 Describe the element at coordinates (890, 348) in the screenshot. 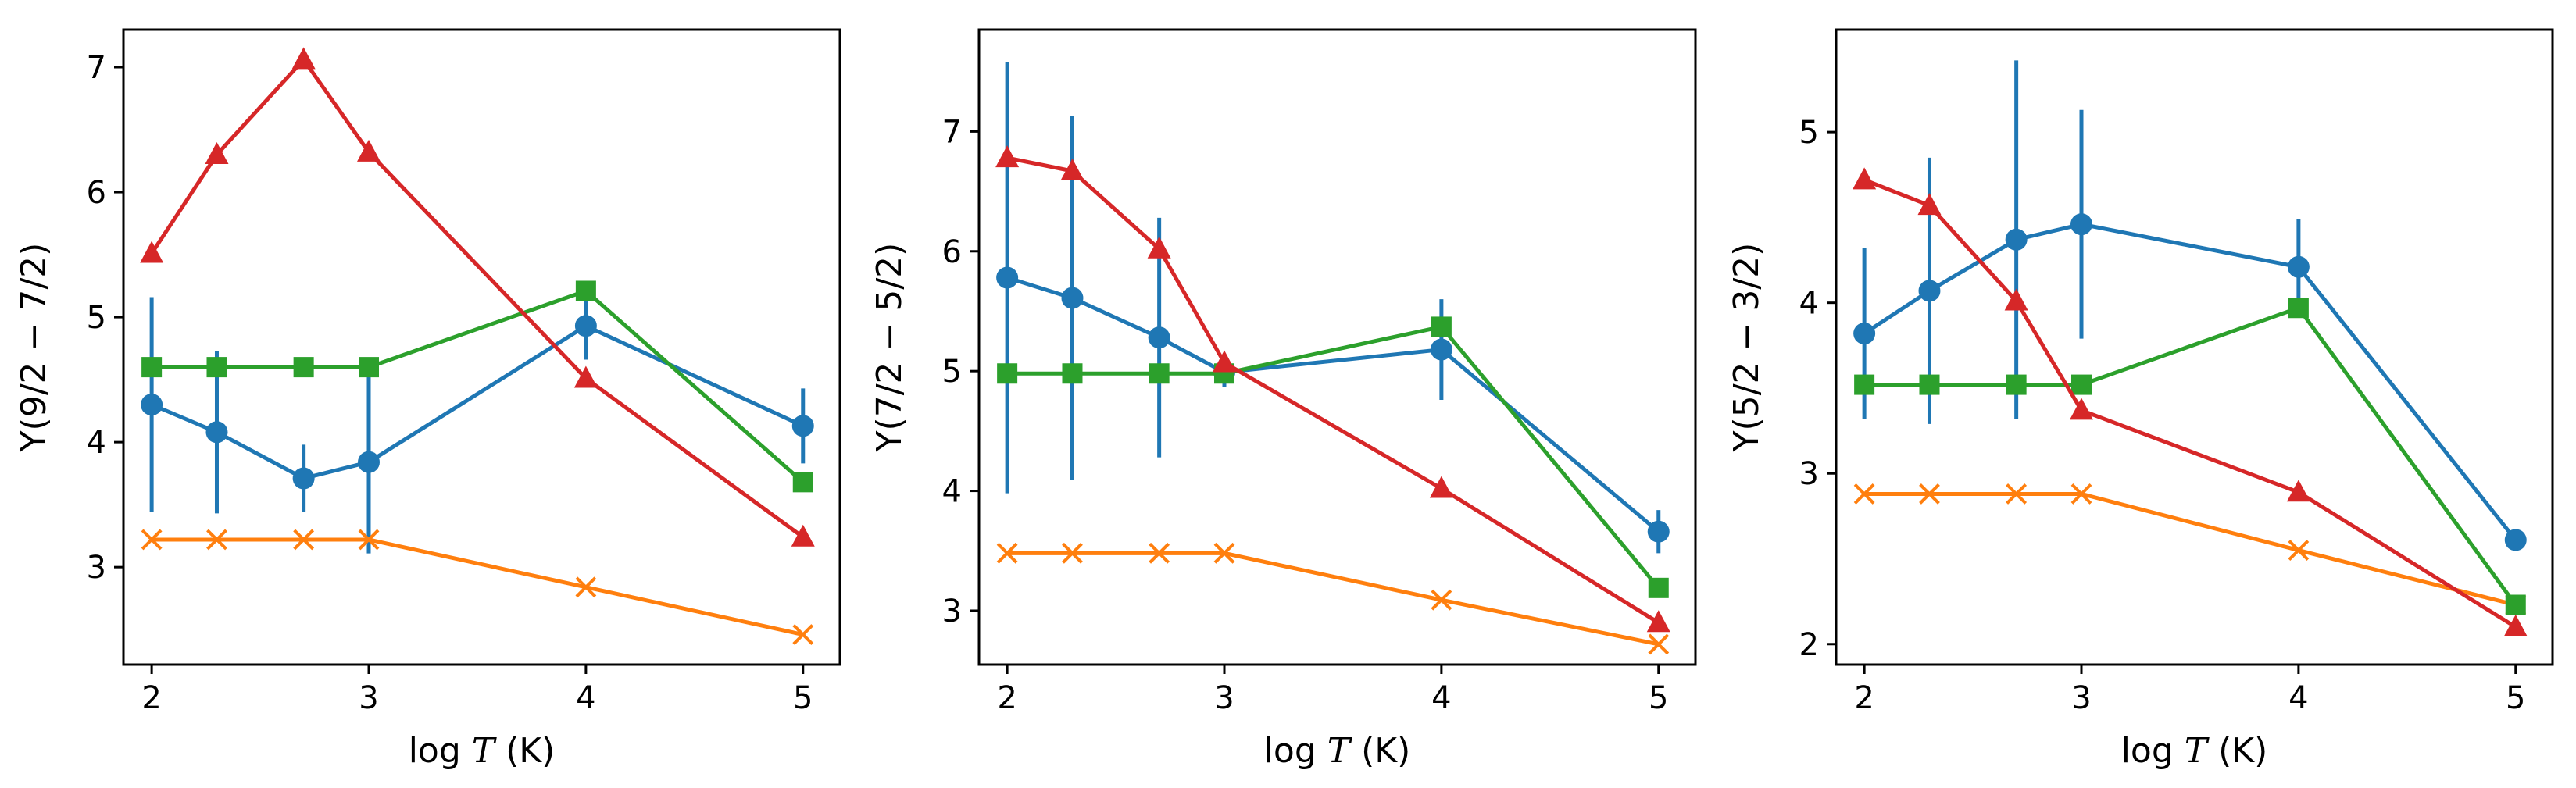

I see `y-axis-label: Υ(7/2 − 5/2)` at that location.